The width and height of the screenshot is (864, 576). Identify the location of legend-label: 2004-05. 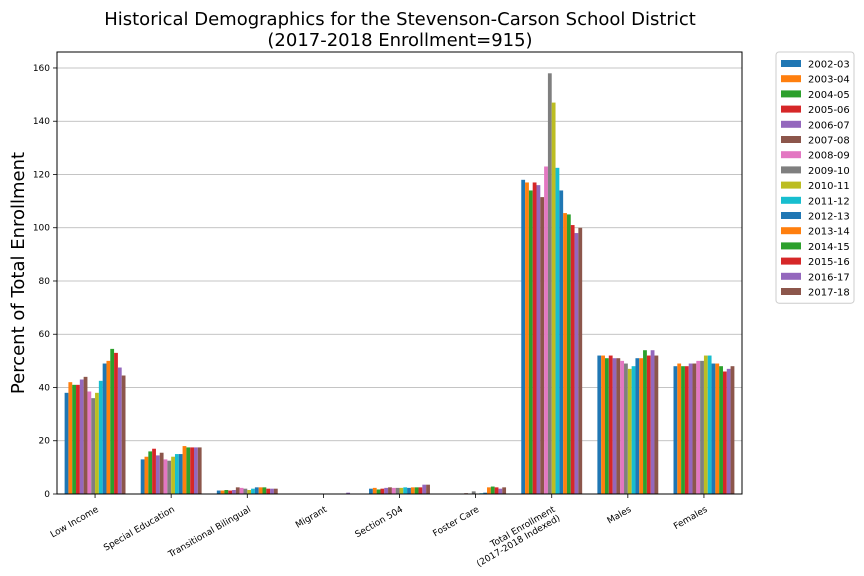
(829, 95).